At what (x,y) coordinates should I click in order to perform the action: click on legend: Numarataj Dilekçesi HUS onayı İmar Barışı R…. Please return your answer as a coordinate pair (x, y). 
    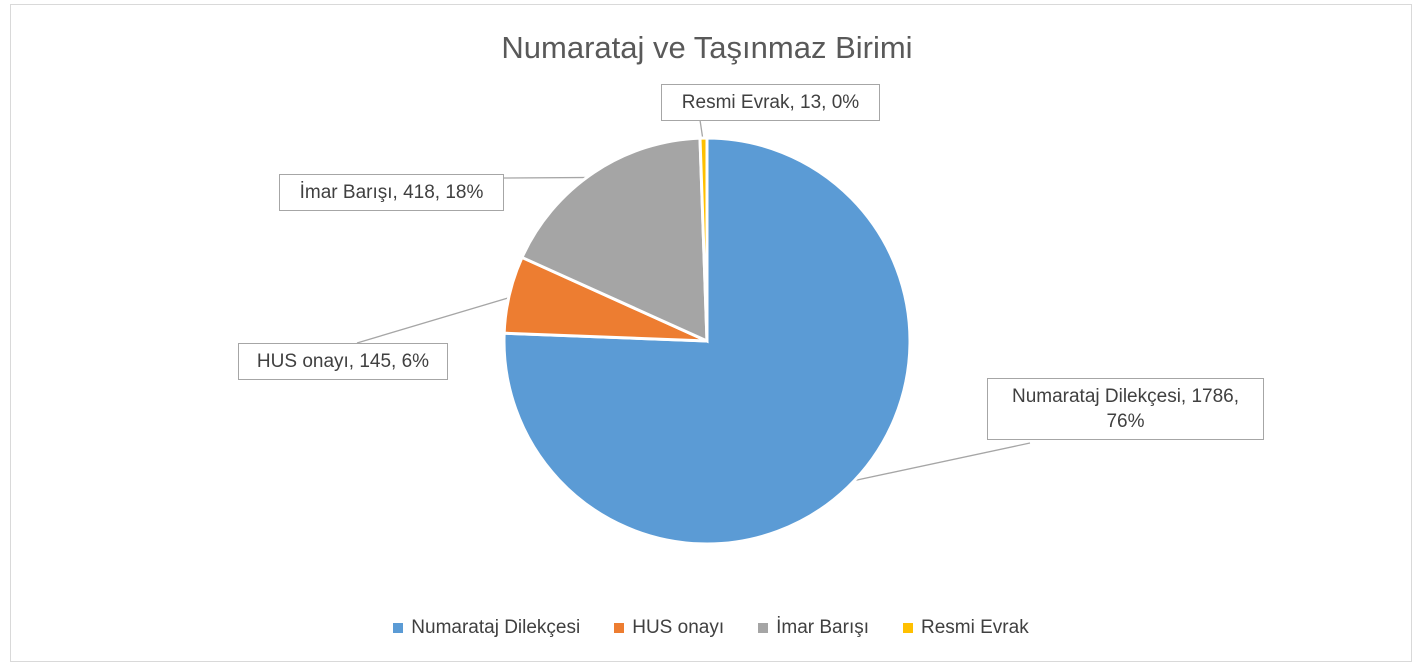
    Looking at the image, I should click on (711, 628).